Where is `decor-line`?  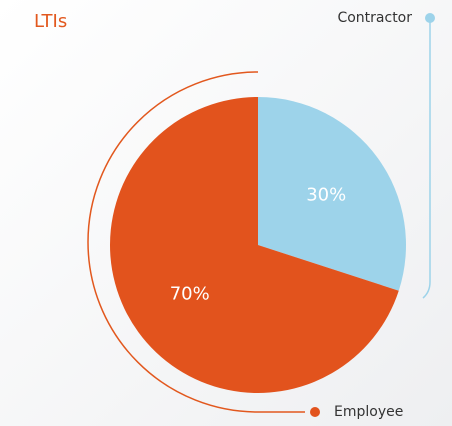
decor-line is located at coordinates (426, 158).